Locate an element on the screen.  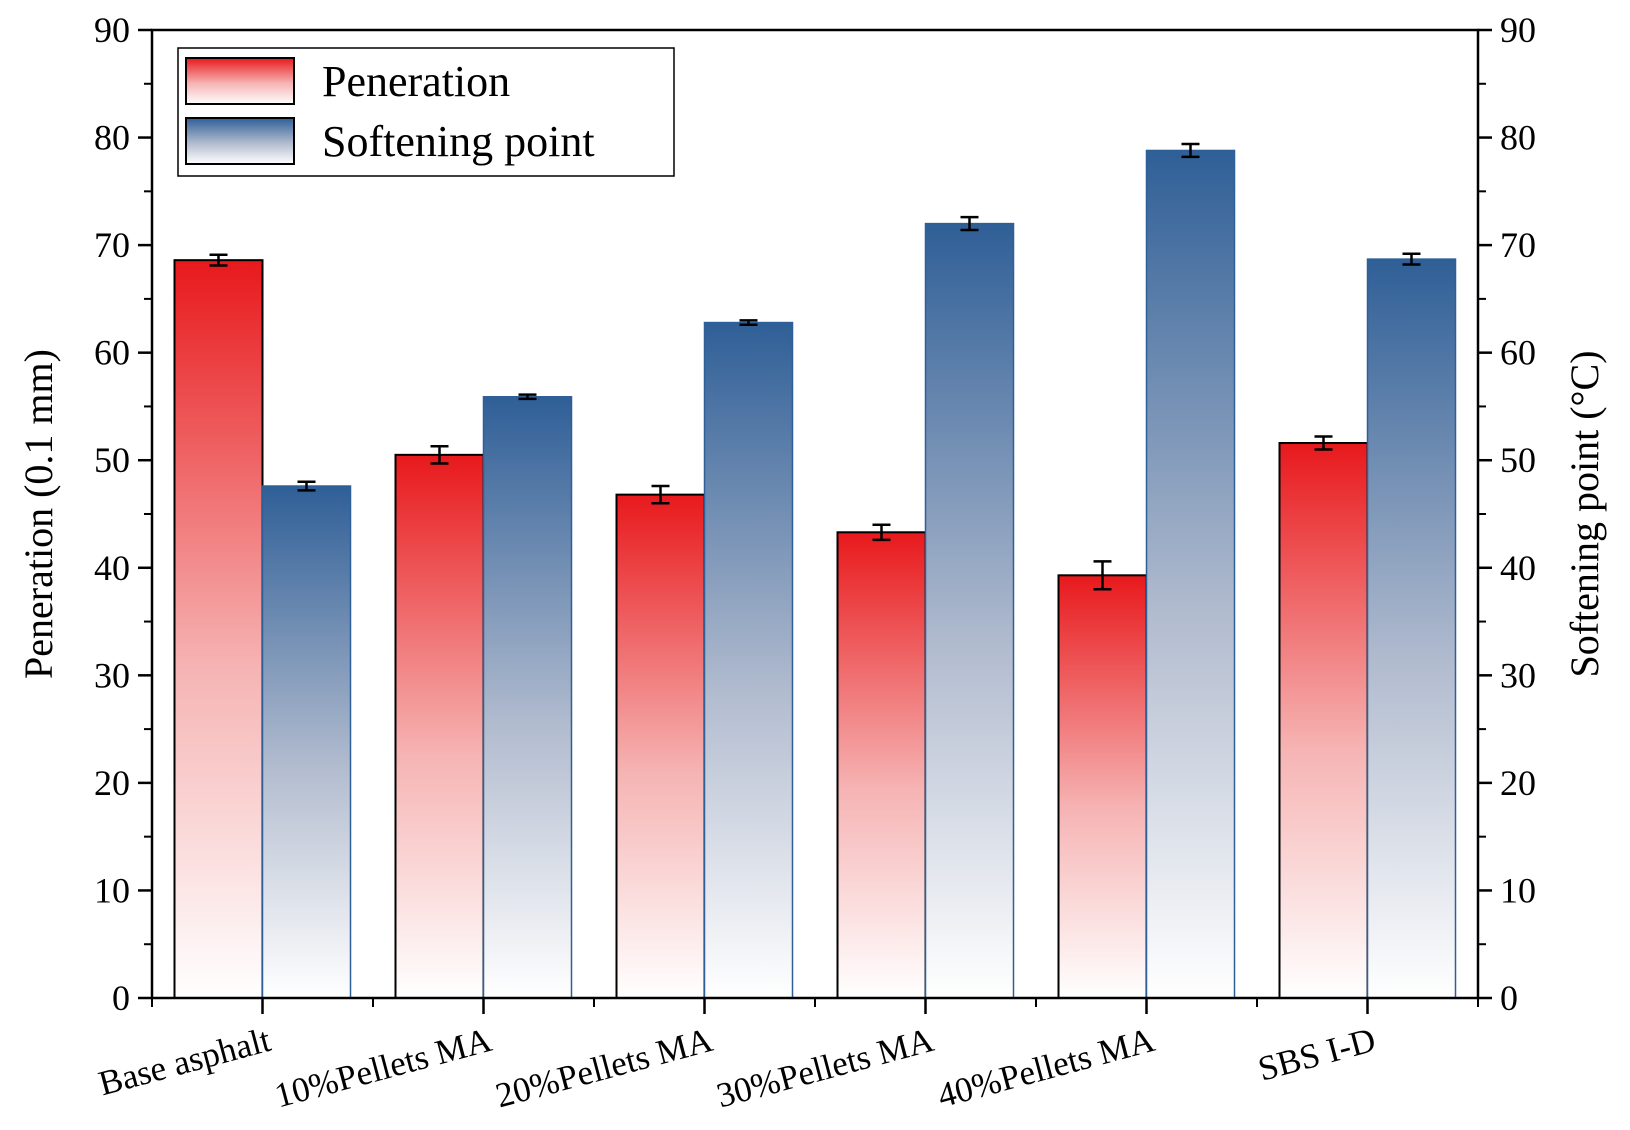
y2-tick-label-6: 60 is located at coordinates (1518, 353).